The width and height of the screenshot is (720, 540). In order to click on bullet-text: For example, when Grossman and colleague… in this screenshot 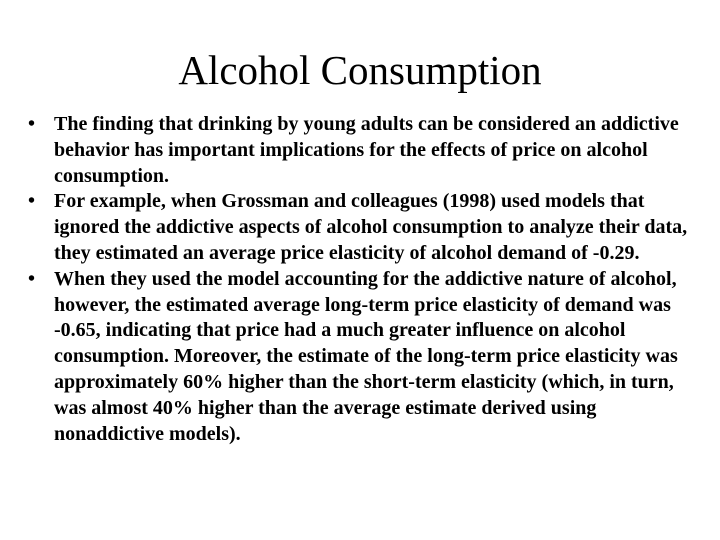, I will do `click(371, 227)`.